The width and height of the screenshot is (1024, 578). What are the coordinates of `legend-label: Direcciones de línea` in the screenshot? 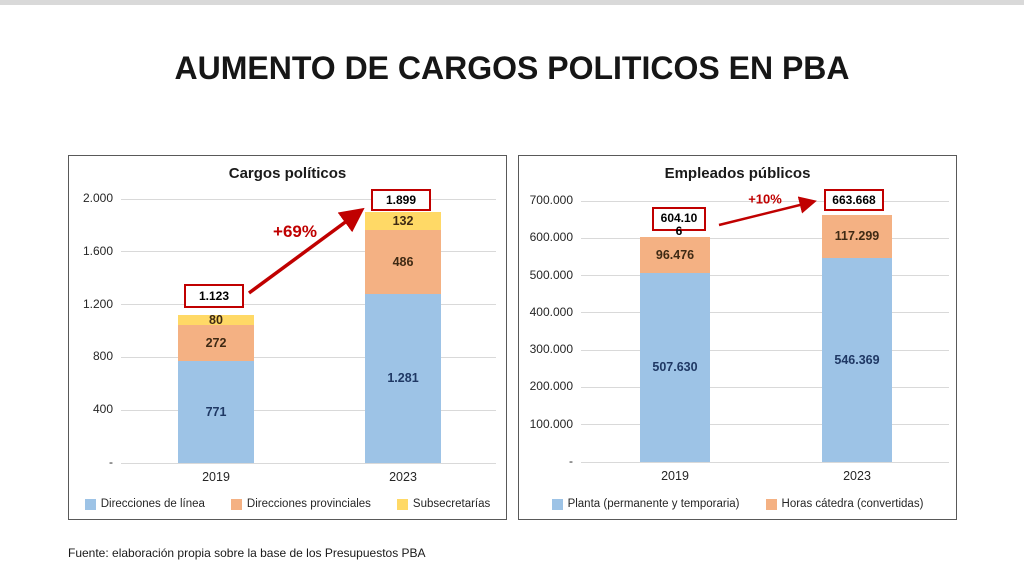 It's located at (152, 504).